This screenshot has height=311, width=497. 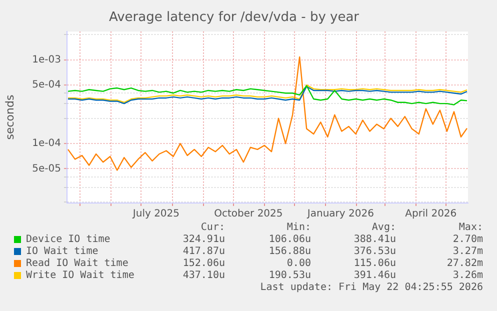 I want to click on x-tick-label: April 2026, so click(x=431, y=214).